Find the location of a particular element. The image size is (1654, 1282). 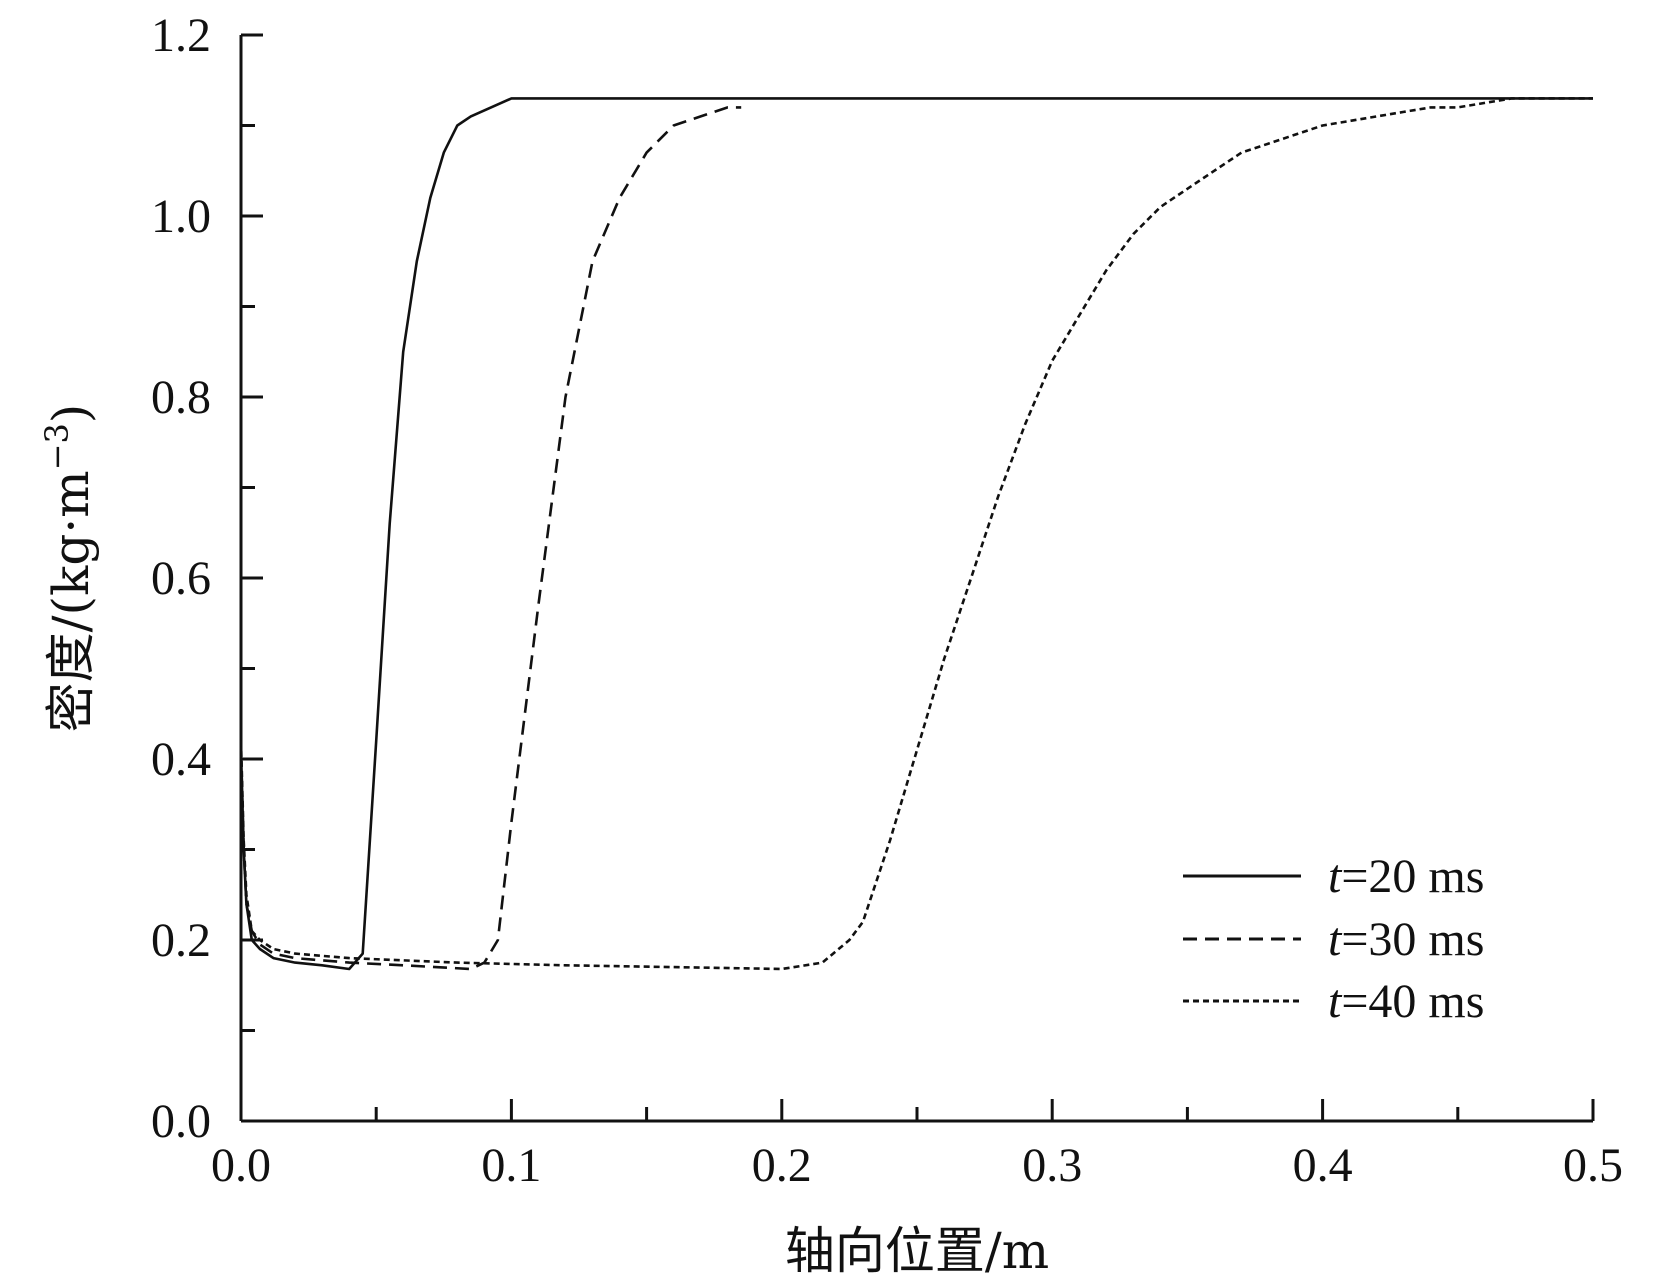

y-tick-label: 1.2 is located at coordinates (181, 35).